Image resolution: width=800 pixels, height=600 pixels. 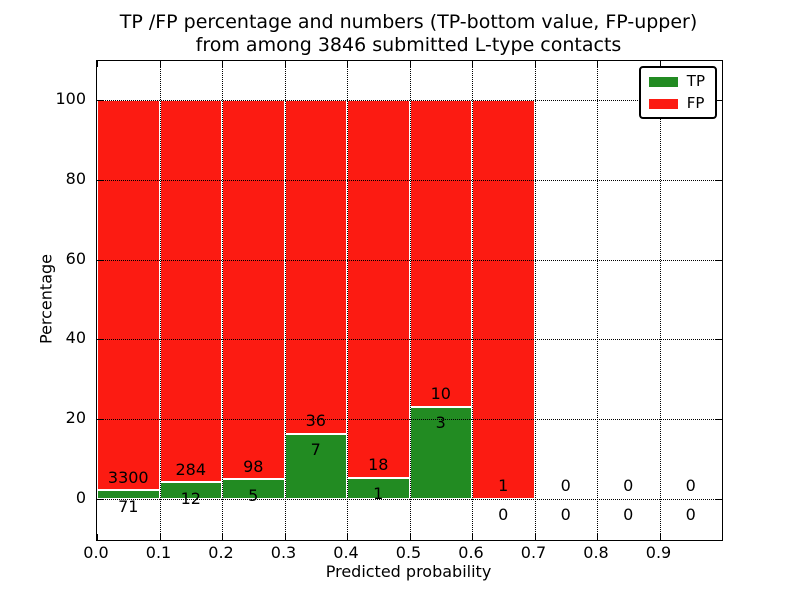 I want to click on y-tick-label: 60, so click(x=75, y=258).